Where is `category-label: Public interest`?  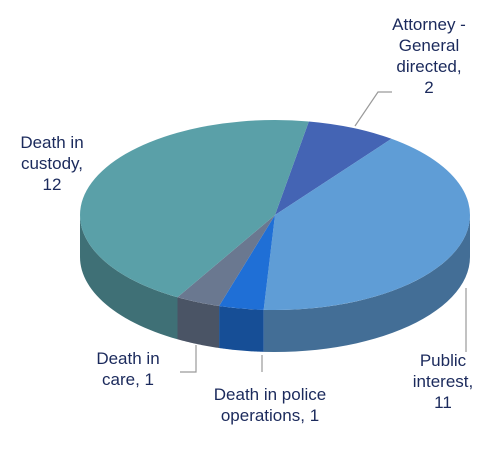
category-label: Public interest is located at coordinates (443, 371).